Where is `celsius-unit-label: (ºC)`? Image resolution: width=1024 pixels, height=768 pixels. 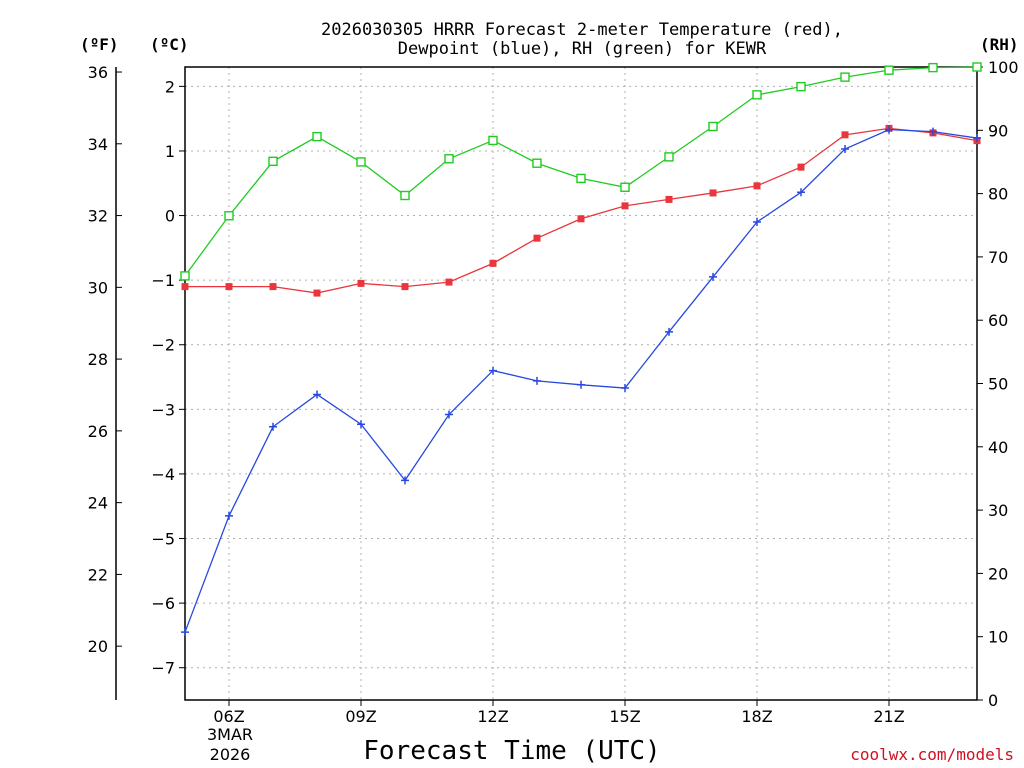 celsius-unit-label: (ºC) is located at coordinates (169, 44).